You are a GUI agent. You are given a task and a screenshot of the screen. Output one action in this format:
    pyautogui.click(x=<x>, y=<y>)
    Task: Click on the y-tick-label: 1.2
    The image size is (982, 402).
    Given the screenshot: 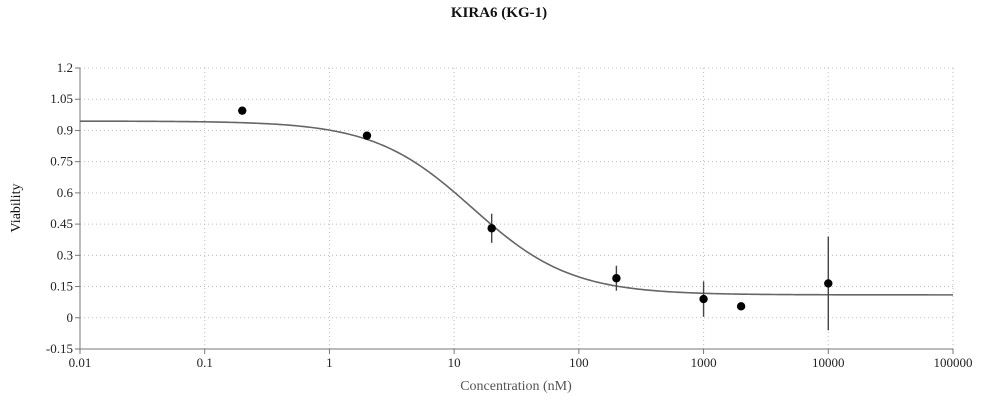 What is the action you would take?
    pyautogui.click(x=65, y=67)
    